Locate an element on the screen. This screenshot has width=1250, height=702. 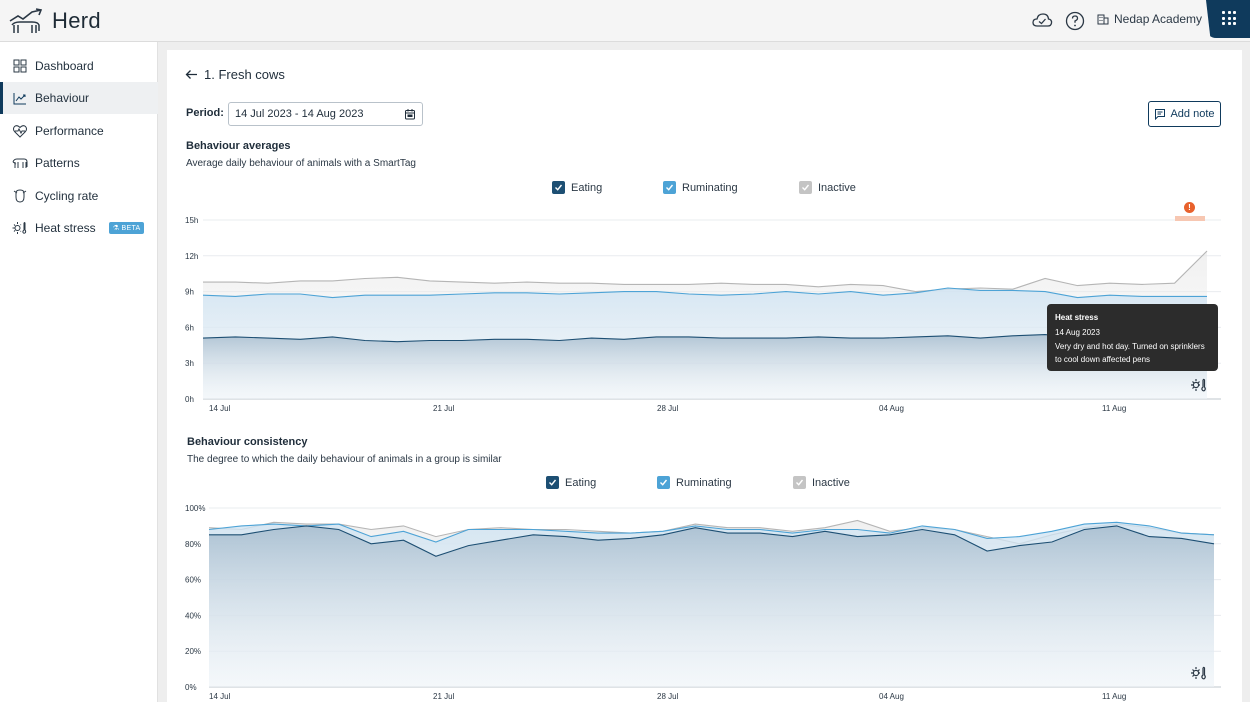
sidebar-item-label: Heat stress is located at coordinates (65, 228).